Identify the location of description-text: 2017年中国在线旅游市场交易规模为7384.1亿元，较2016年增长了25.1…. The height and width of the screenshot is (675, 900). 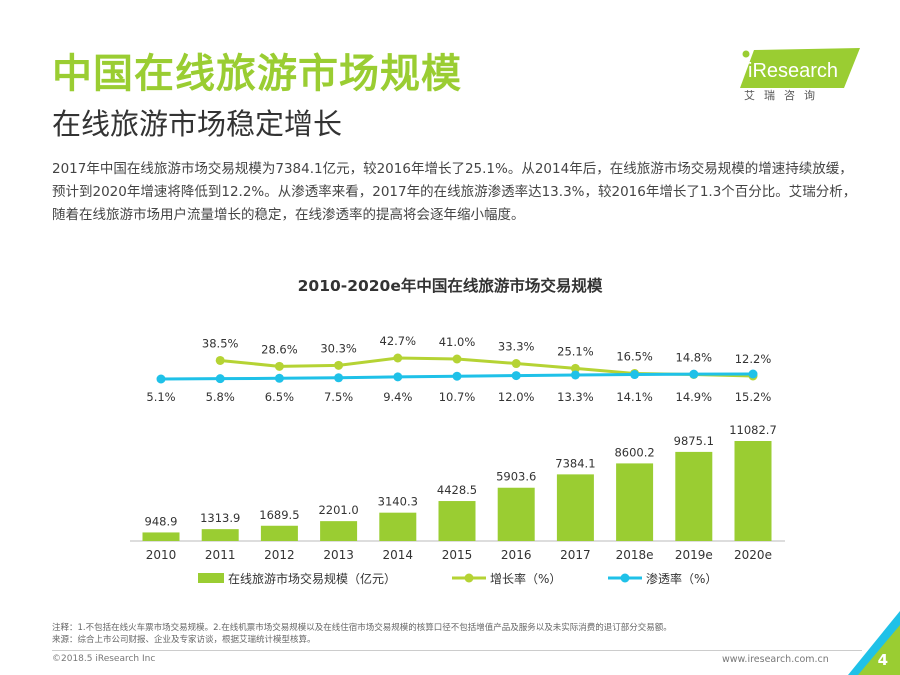
(454, 192).